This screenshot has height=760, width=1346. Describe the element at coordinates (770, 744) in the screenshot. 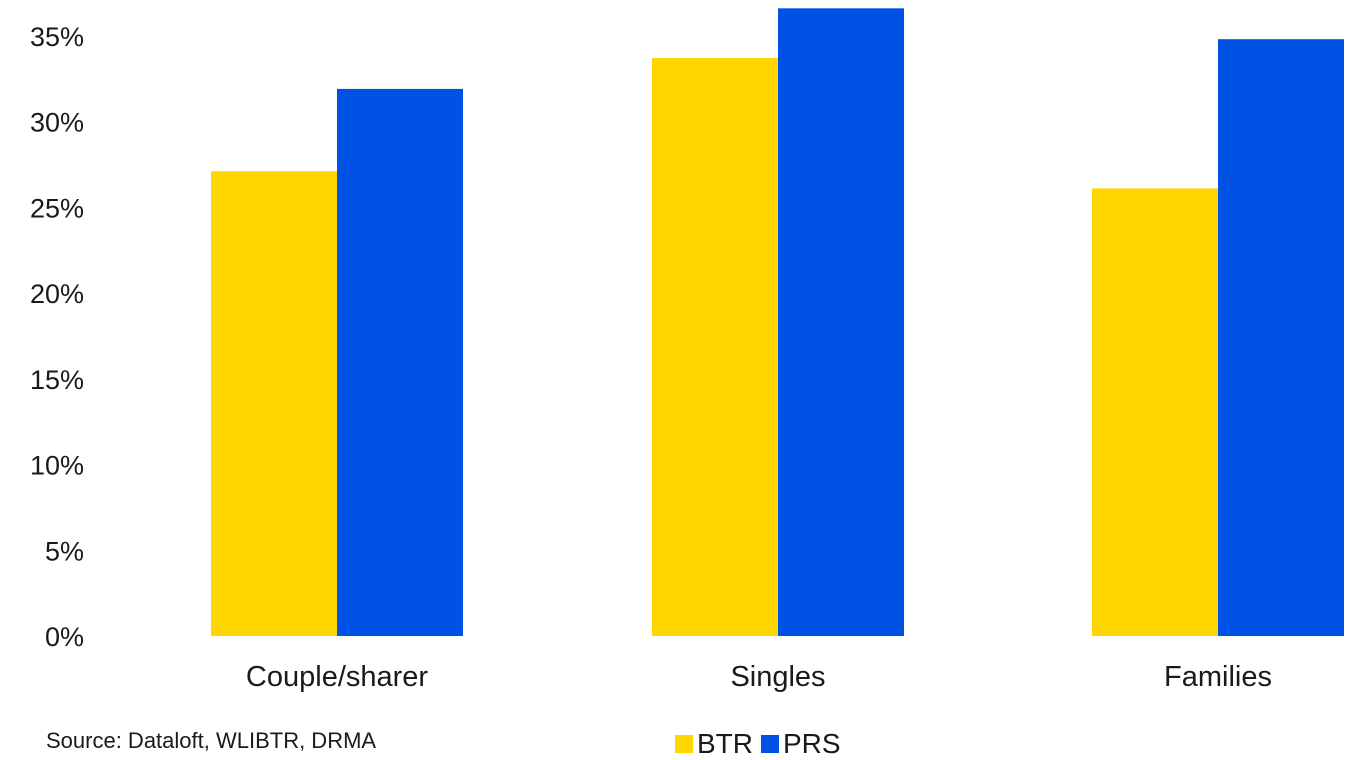

I see `legend-swatch-prs` at that location.